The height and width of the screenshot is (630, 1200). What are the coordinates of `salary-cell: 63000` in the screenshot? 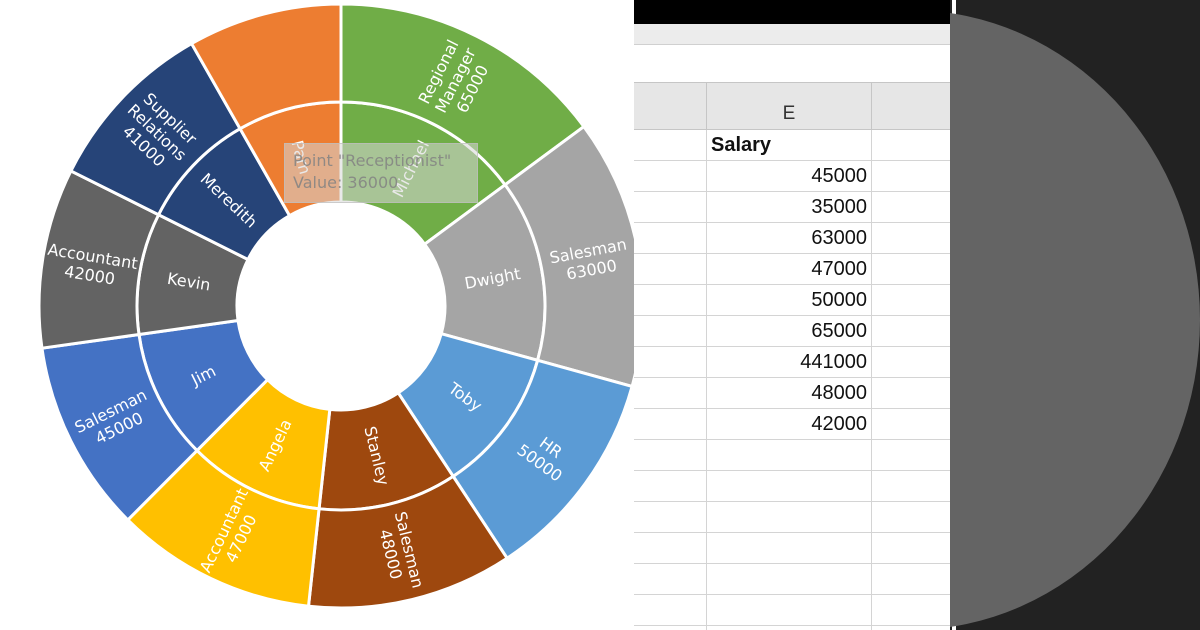 It's located at (839, 238).